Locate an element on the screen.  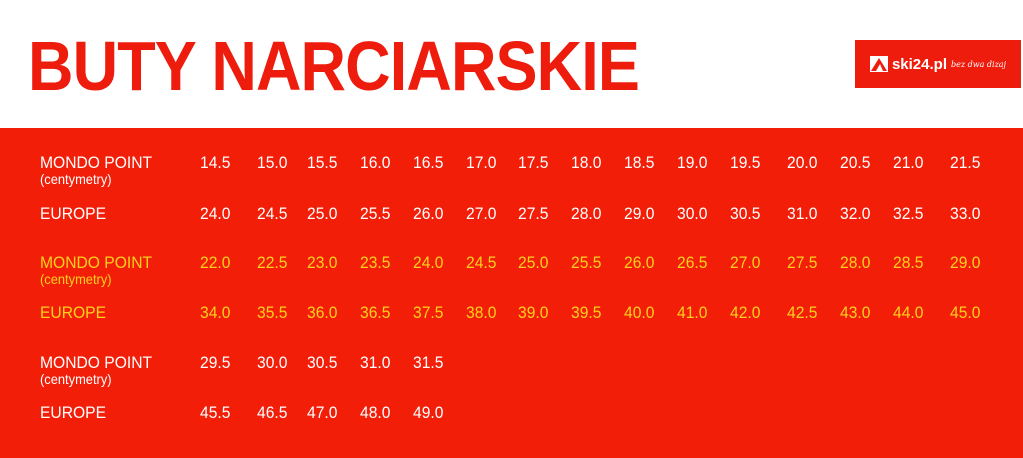
mondo-size-cell: 21.0 is located at coordinates (908, 162).